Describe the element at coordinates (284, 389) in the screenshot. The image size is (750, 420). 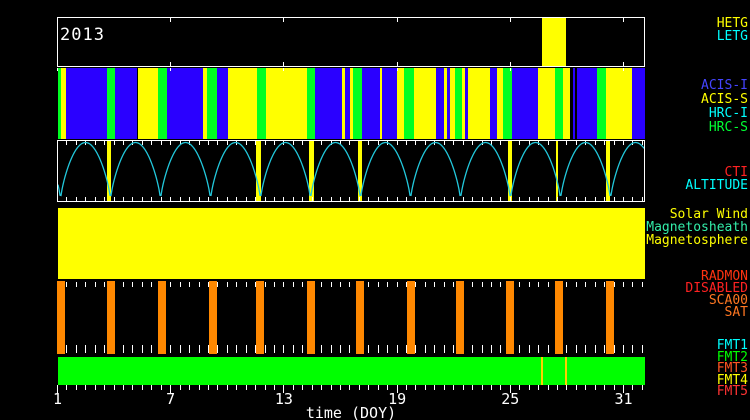
I see `x-axis-tick-major` at that location.